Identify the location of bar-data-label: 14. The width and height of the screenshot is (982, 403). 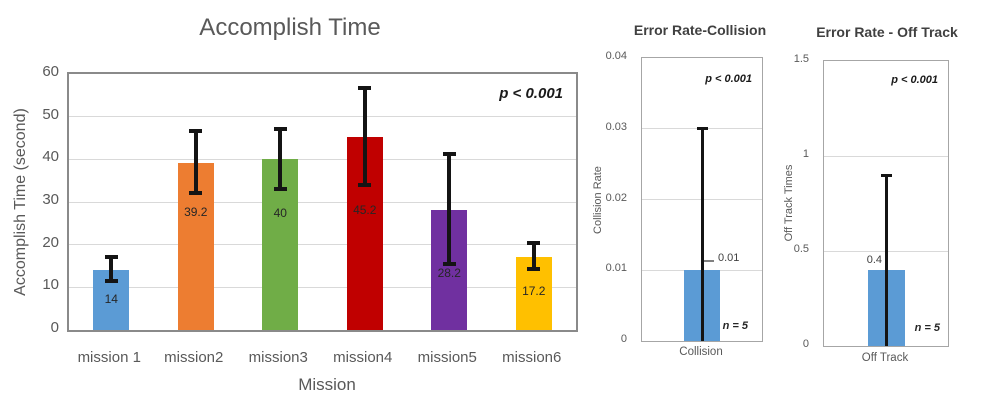
(111, 299).